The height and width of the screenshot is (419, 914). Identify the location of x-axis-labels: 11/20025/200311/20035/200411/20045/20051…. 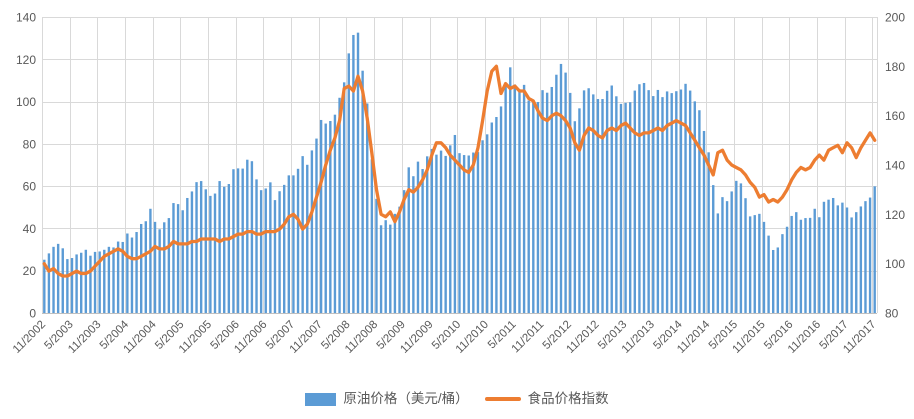
(445, 337).